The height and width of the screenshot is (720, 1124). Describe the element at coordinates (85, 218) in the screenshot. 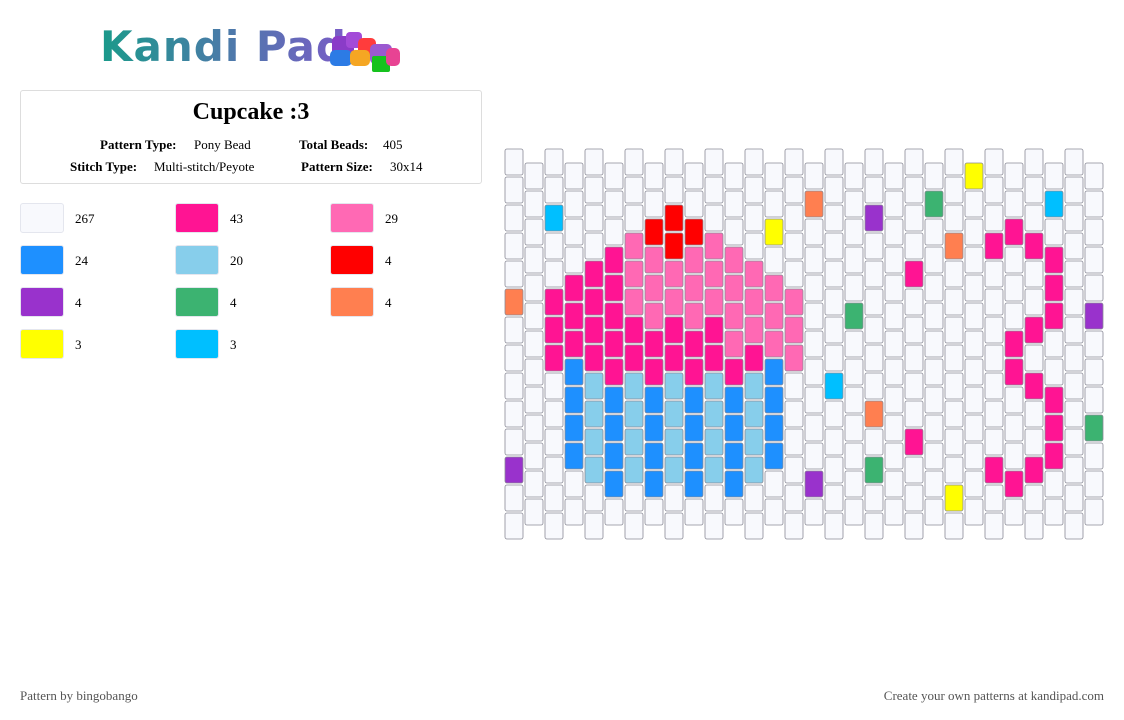

I see `legend-count: 267` at that location.